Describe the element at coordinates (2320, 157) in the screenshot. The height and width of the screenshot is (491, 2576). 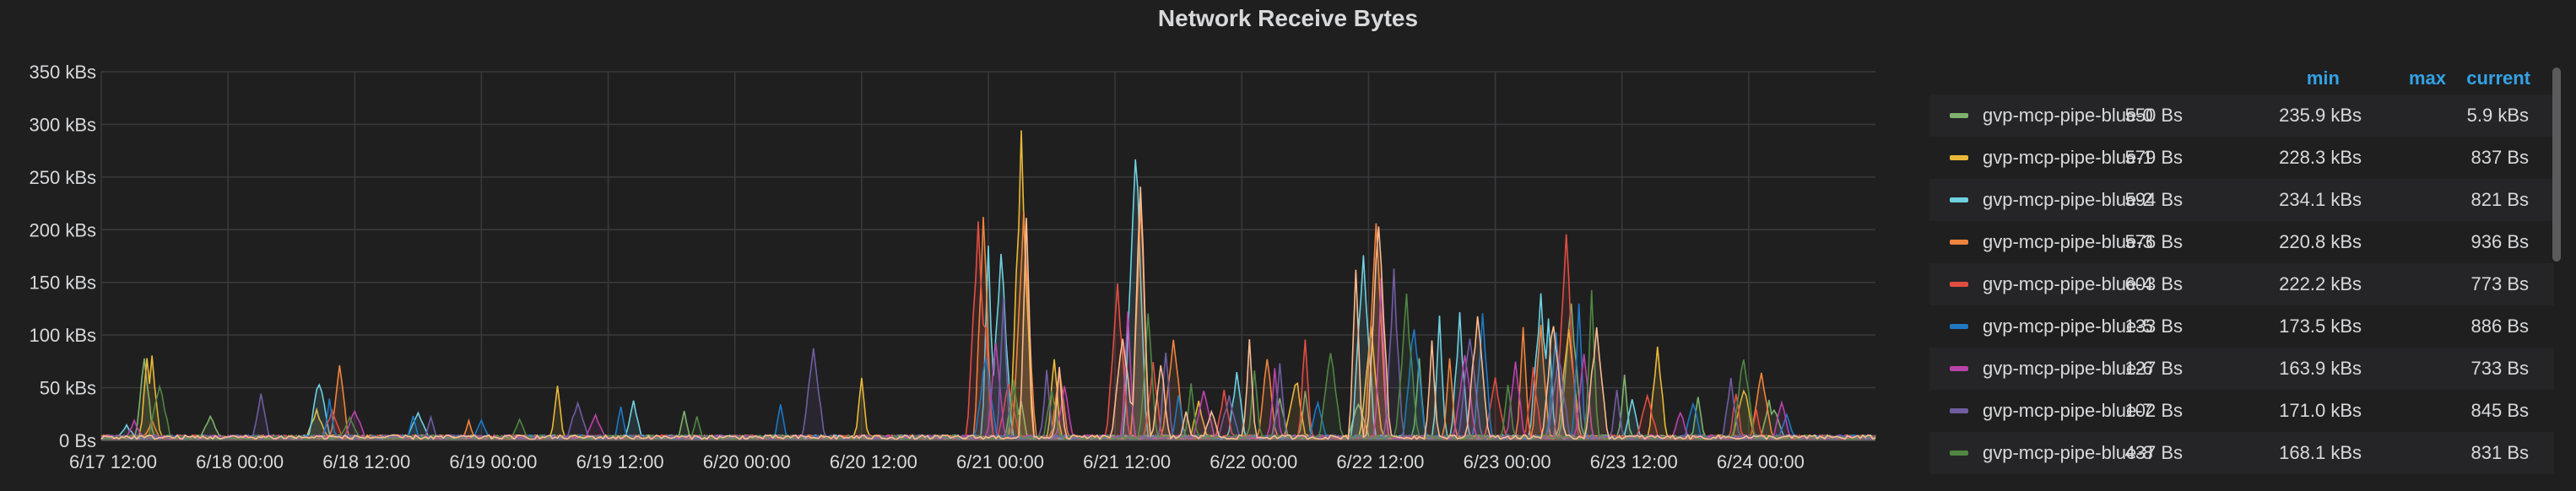
I see `legend-max-value: 228.3 kBs` at that location.